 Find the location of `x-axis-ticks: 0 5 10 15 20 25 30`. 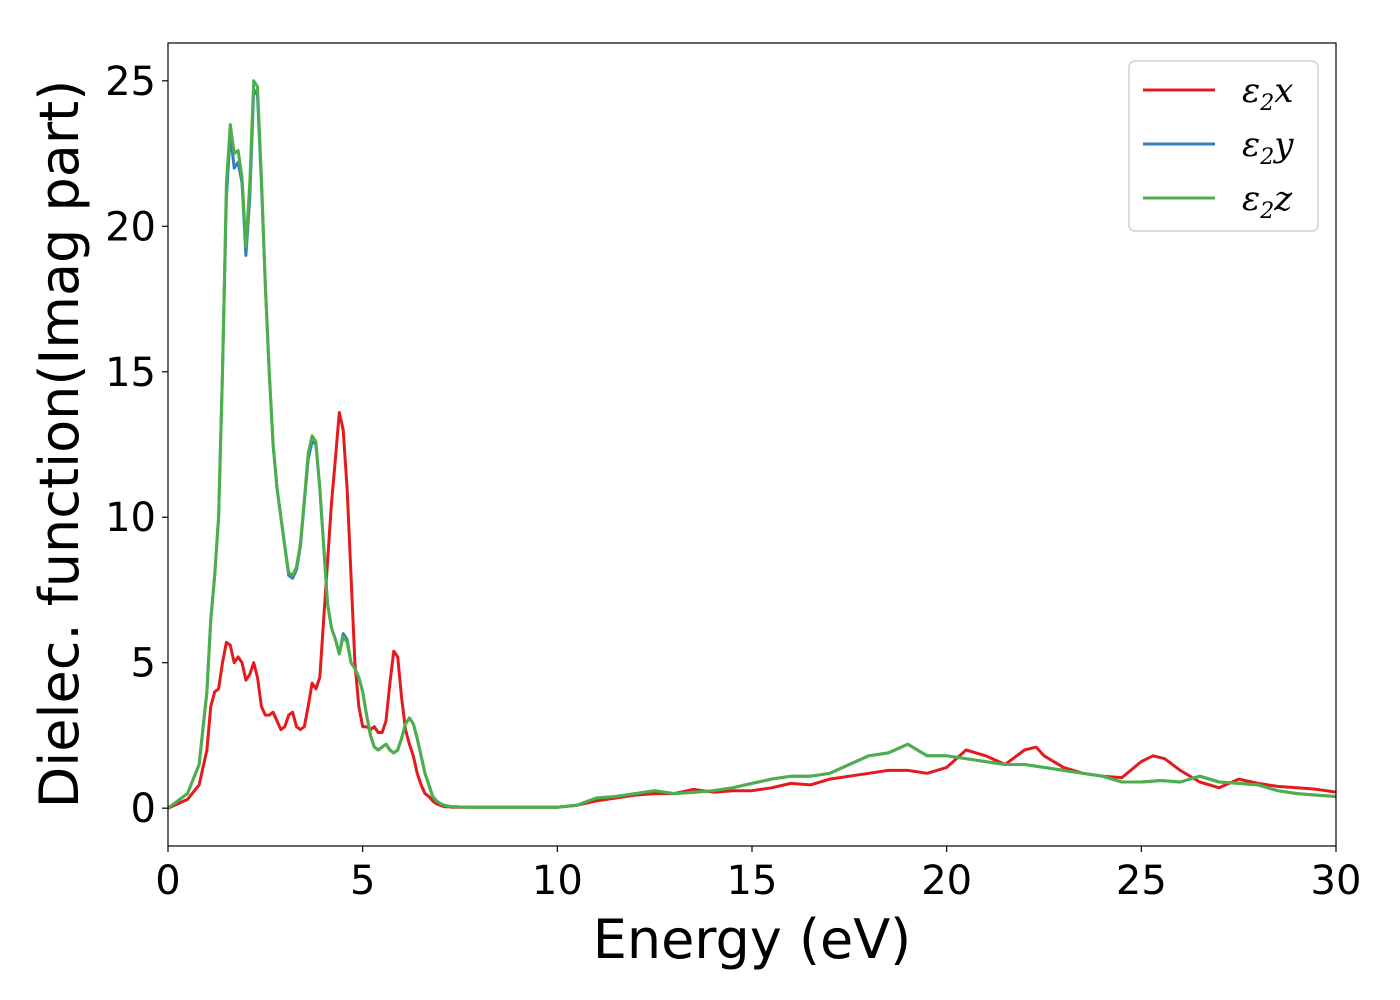

x-axis-ticks: 0 5 10 15 20 25 30 is located at coordinates (758, 875).